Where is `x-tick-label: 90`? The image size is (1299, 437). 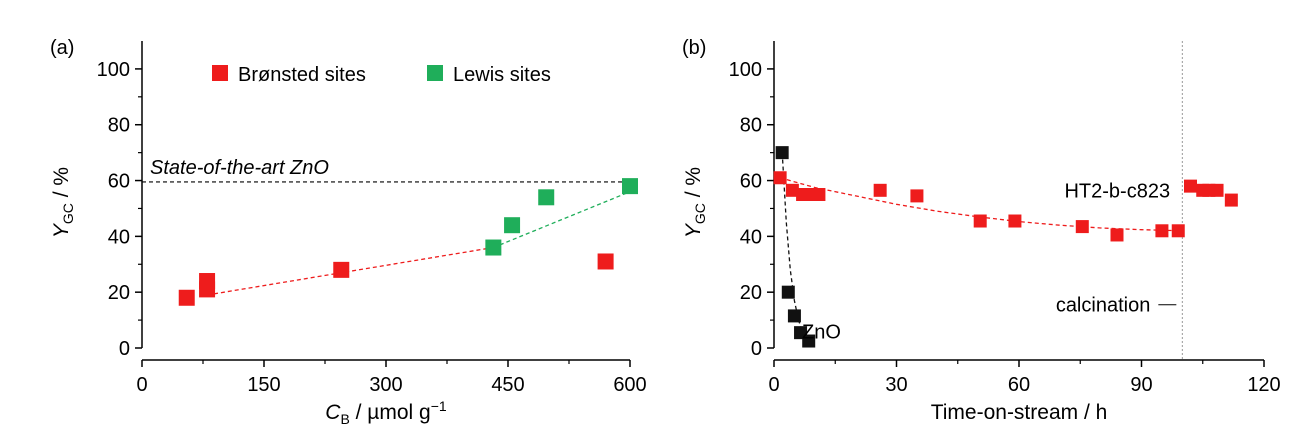 x-tick-label: 90 is located at coordinates (1141, 385).